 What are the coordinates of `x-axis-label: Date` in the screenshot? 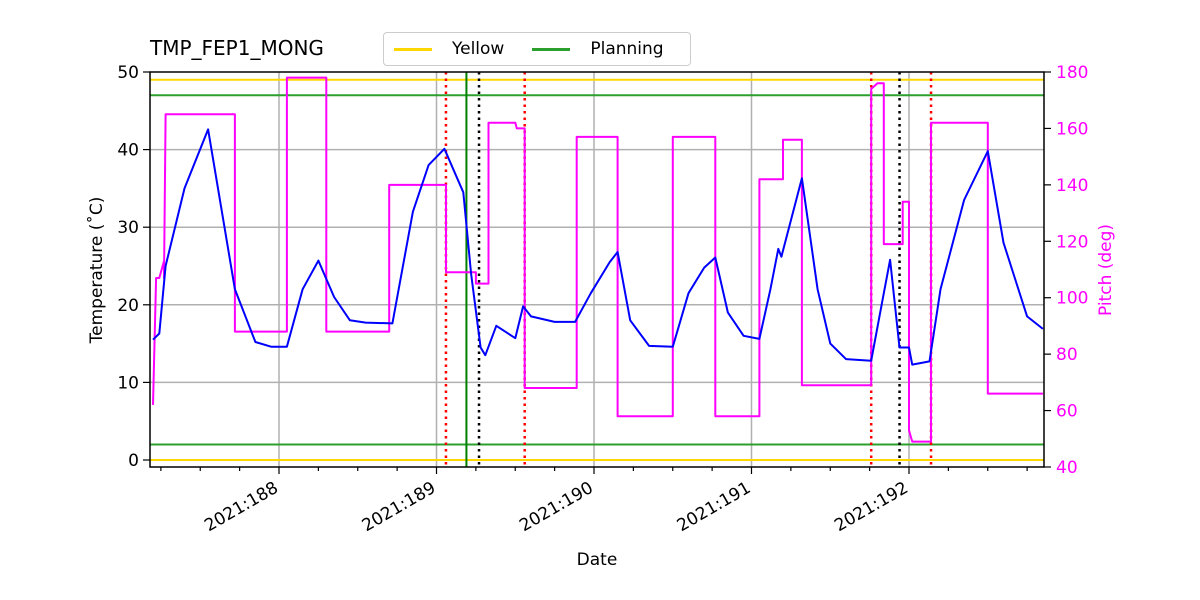 It's located at (597, 560).